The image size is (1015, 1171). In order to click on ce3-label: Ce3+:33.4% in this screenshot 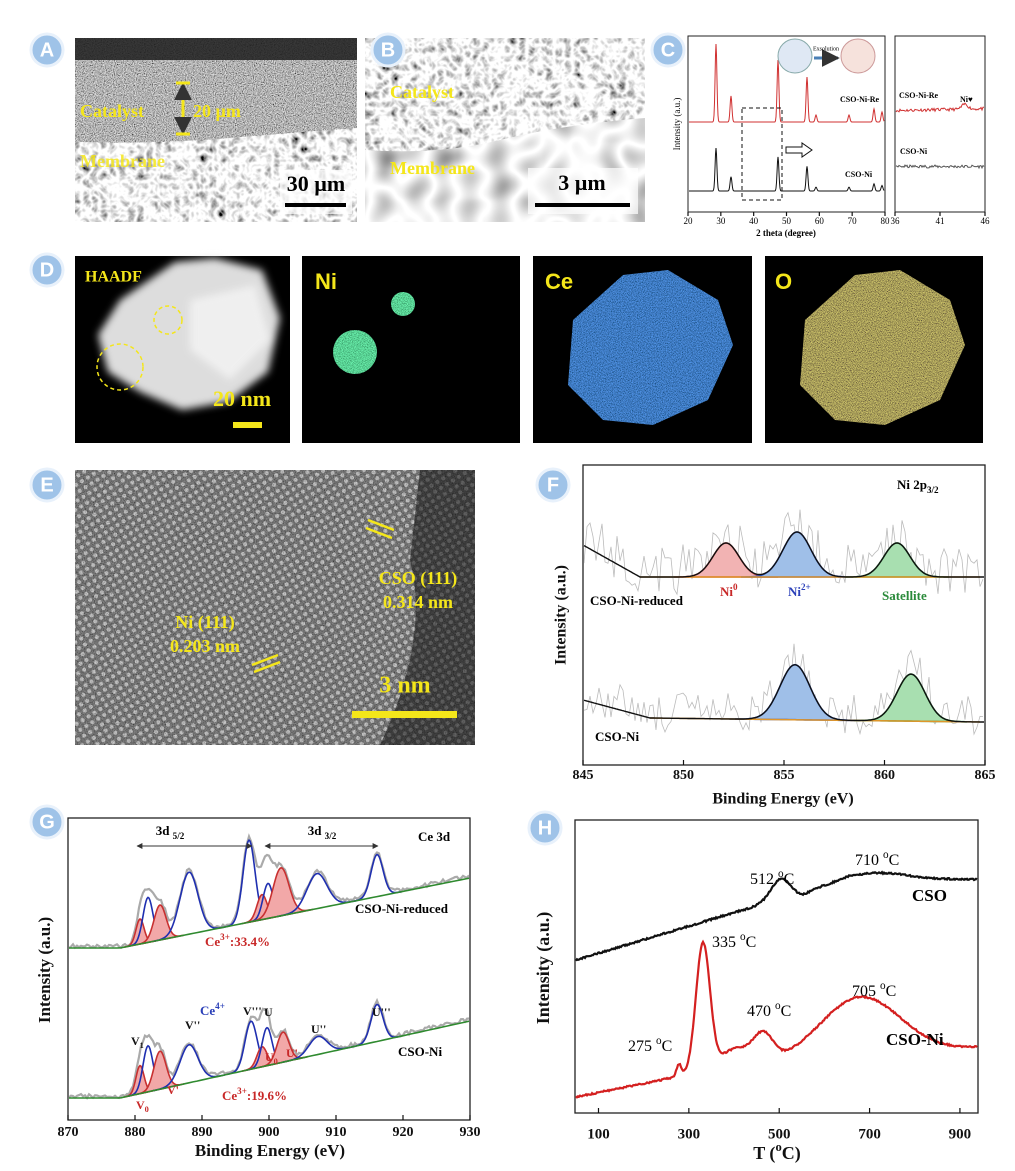, I will do `click(237, 940)`.